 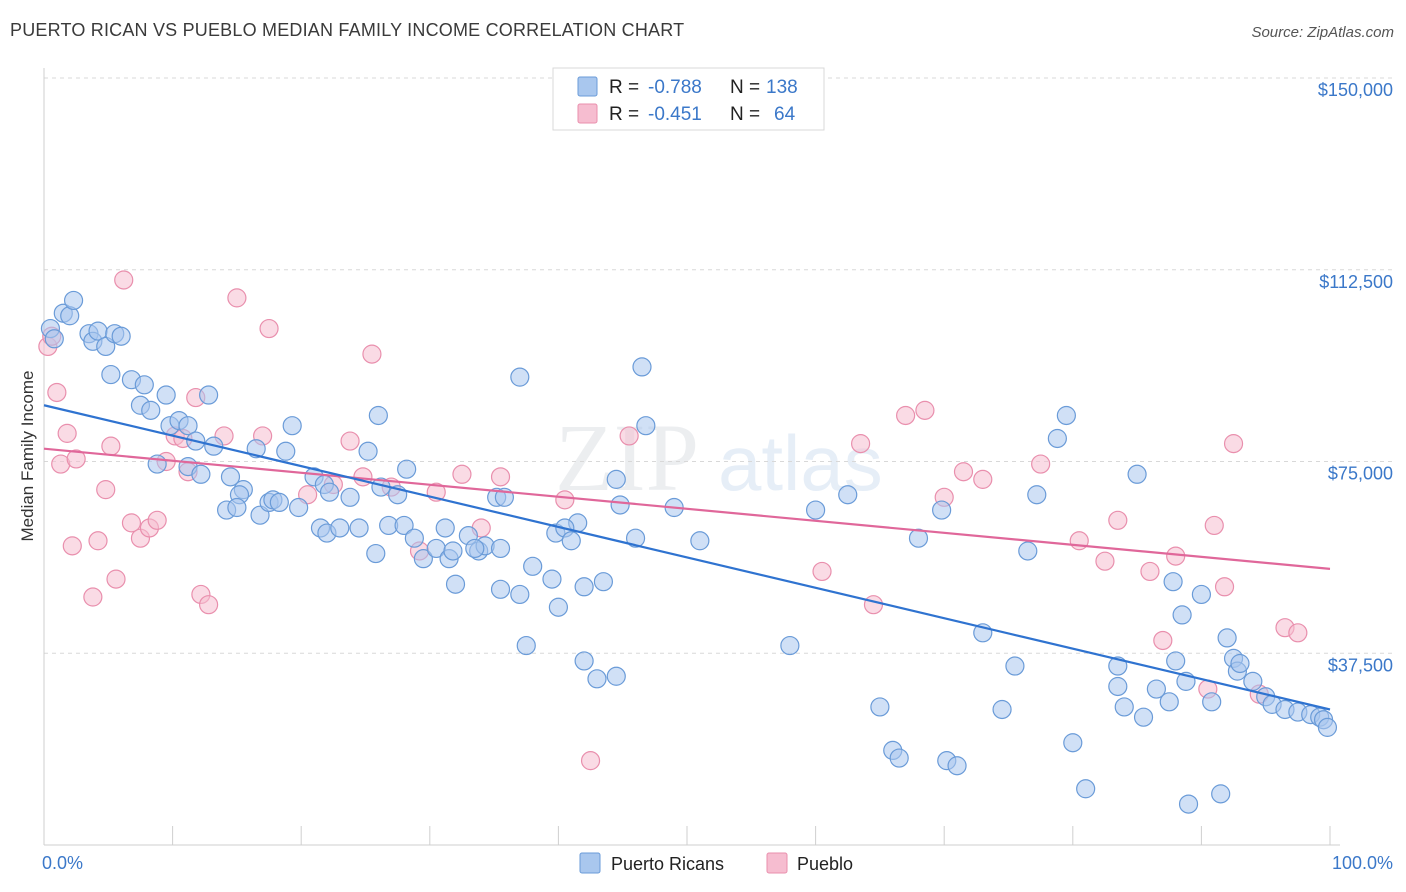 What do you see at coordinates (1356, 282) in the screenshot?
I see `y-tick-label-2: $112,500` at bounding box center [1356, 282].